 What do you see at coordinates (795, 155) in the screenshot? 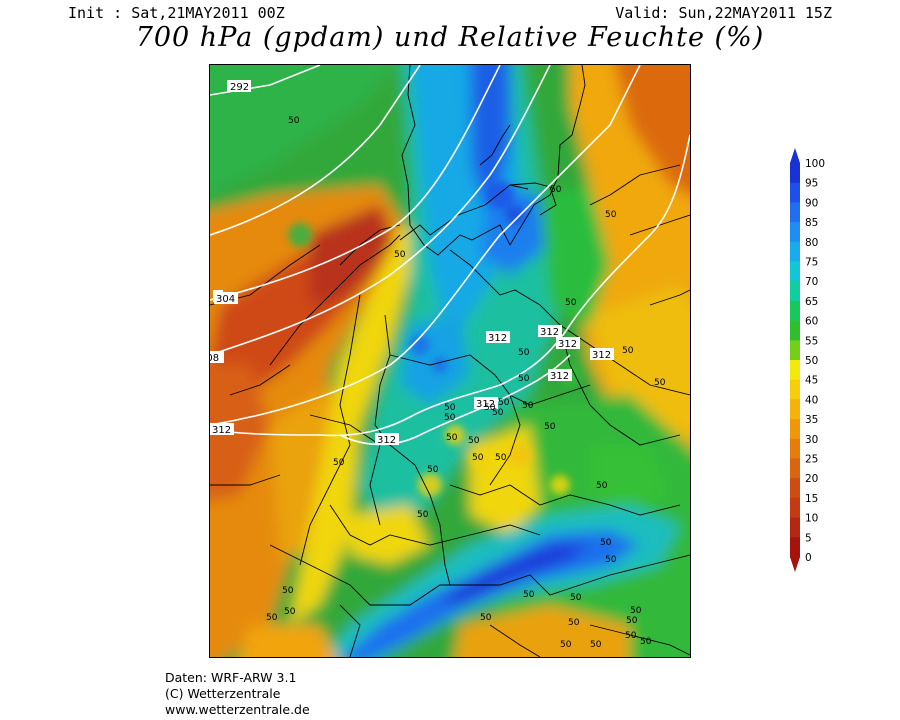
I see `colorbar-arrow-top` at bounding box center [795, 155].